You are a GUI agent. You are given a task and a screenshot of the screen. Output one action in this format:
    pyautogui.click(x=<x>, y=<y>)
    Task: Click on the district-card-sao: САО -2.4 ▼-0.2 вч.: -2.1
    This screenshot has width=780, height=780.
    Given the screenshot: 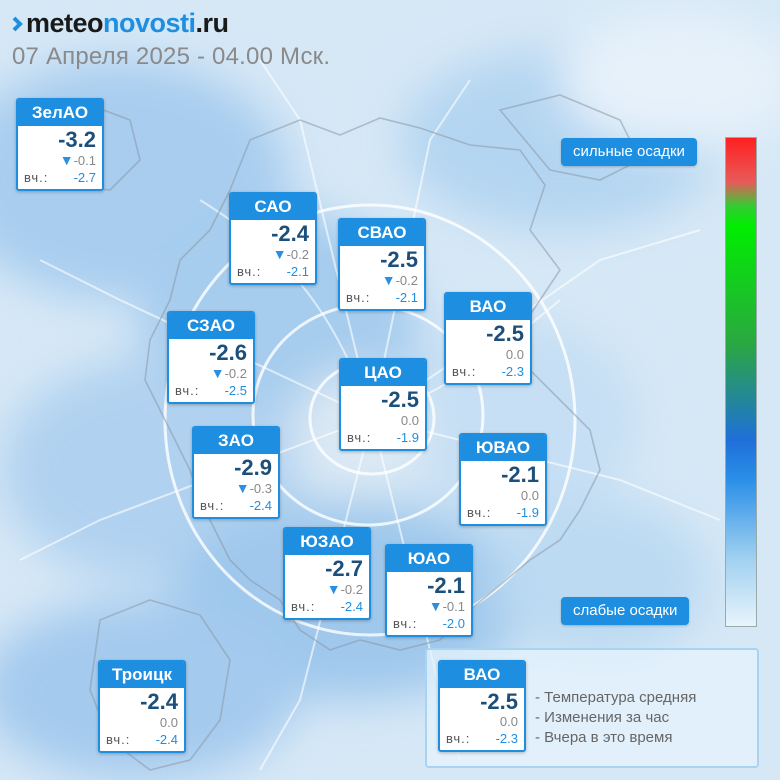 What is the action you would take?
    pyautogui.click(x=273, y=238)
    